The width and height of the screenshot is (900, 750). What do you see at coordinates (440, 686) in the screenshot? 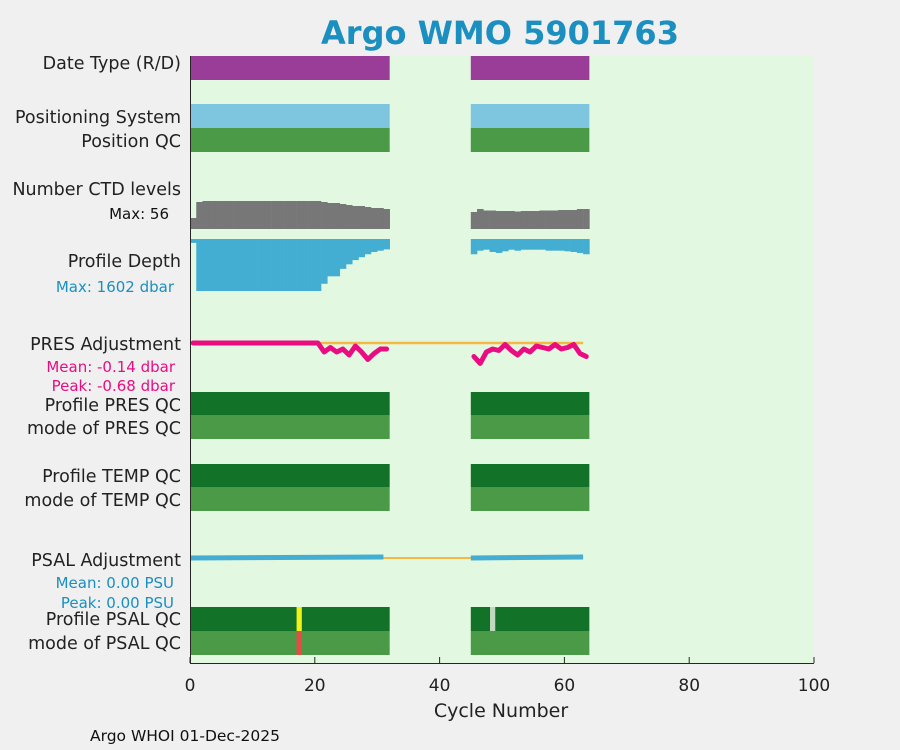
I see `x-tick-label: 40` at bounding box center [440, 686].